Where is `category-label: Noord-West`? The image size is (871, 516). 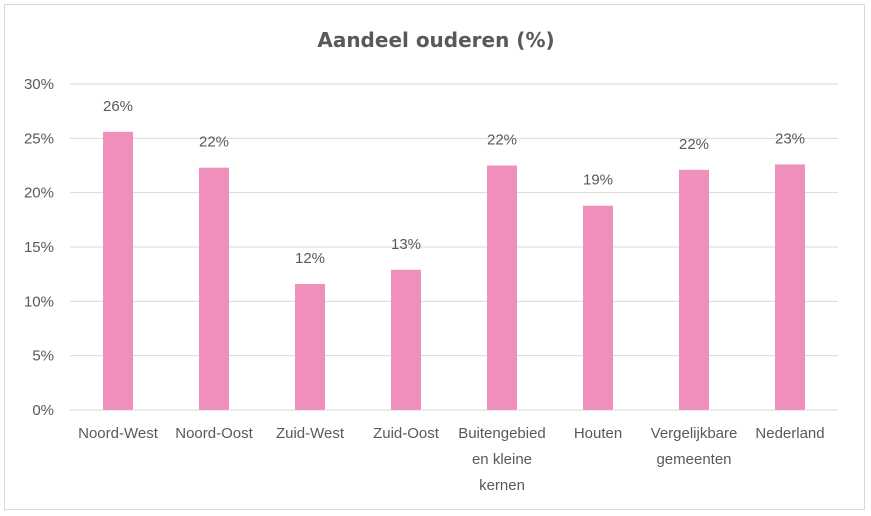
category-label: Noord-West is located at coordinates (118, 433).